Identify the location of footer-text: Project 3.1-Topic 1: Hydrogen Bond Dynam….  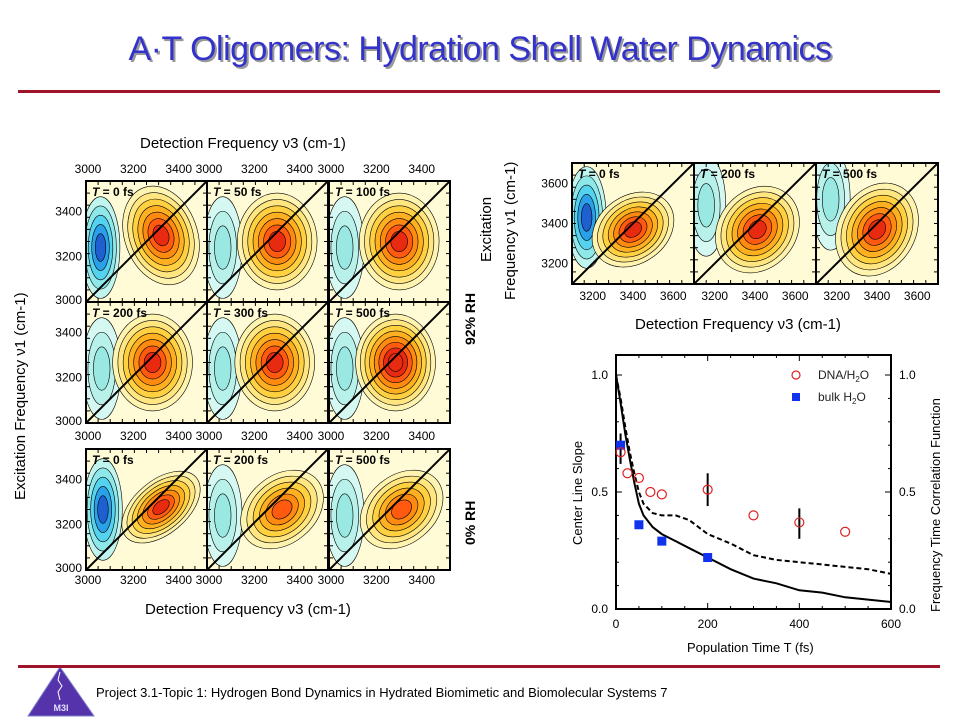
(382, 692).